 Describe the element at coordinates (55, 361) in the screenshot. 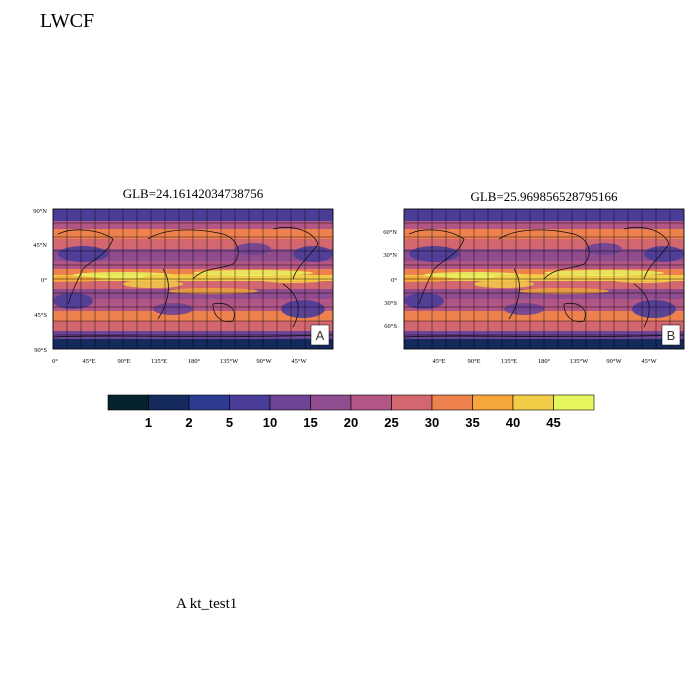

I see `panel-a-lon-label: 0°` at that location.